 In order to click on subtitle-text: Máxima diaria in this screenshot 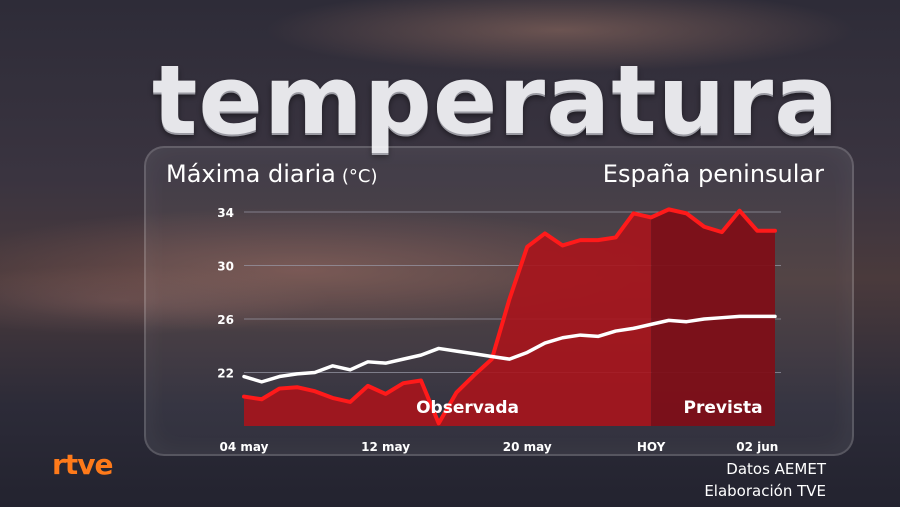, I will do `click(251, 174)`.